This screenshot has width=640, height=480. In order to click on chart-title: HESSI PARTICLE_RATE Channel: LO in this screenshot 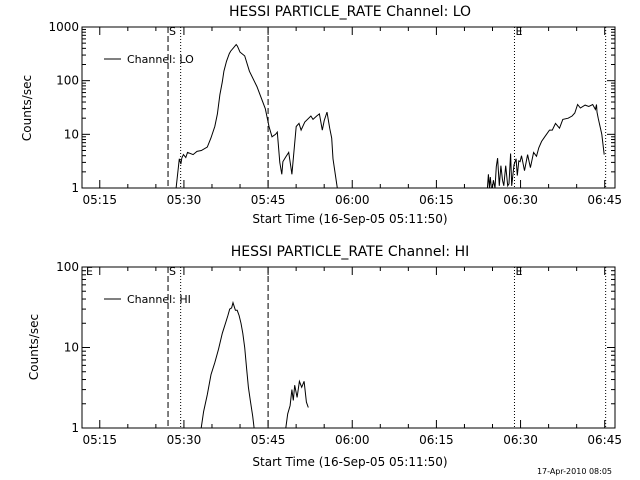, I will do `click(350, 12)`.